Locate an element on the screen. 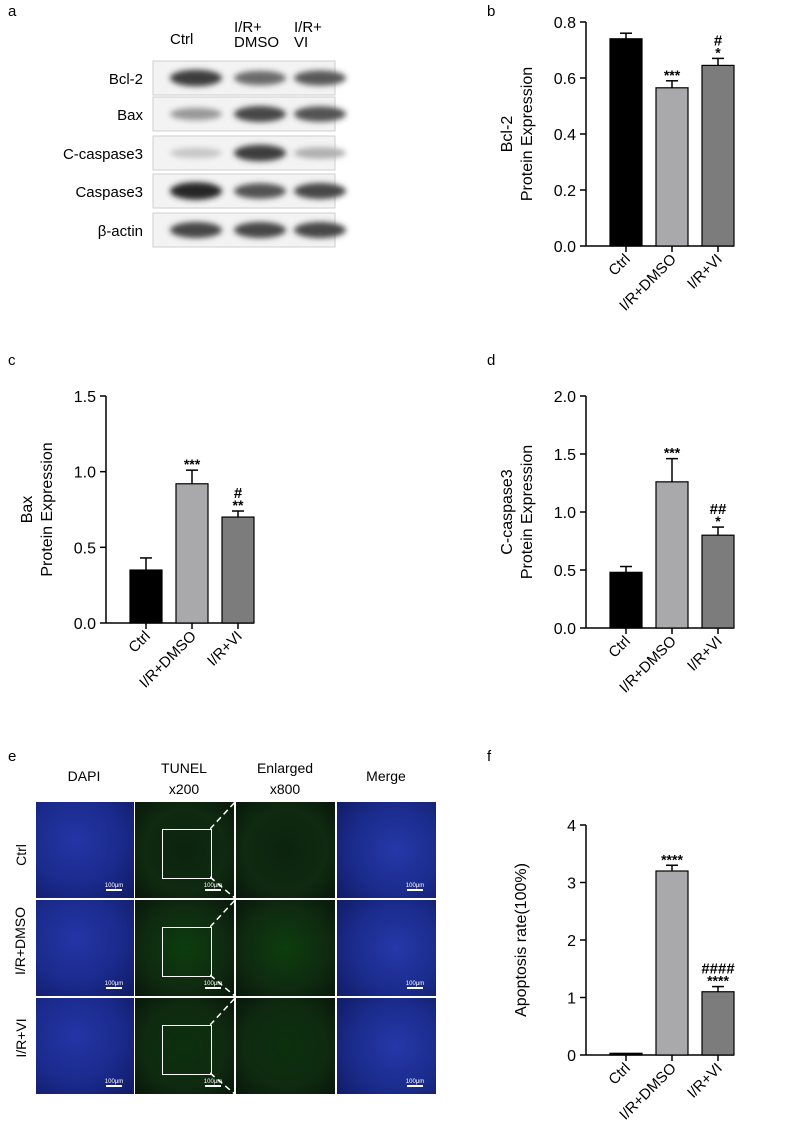 This screenshot has height=1144, width=800. y-axis-label: C-caspase3 is located at coordinates (507, 511).